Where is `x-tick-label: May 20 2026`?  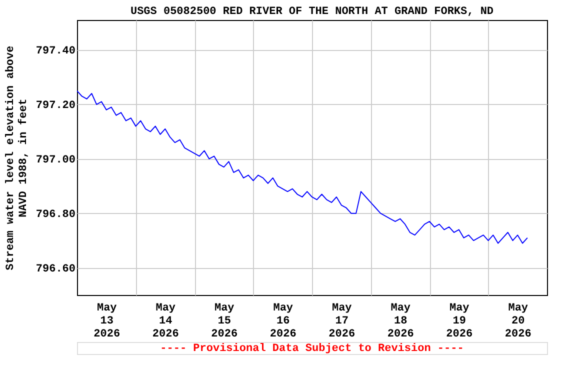
x-tick-label: May 20 2026 is located at coordinates (518, 321).